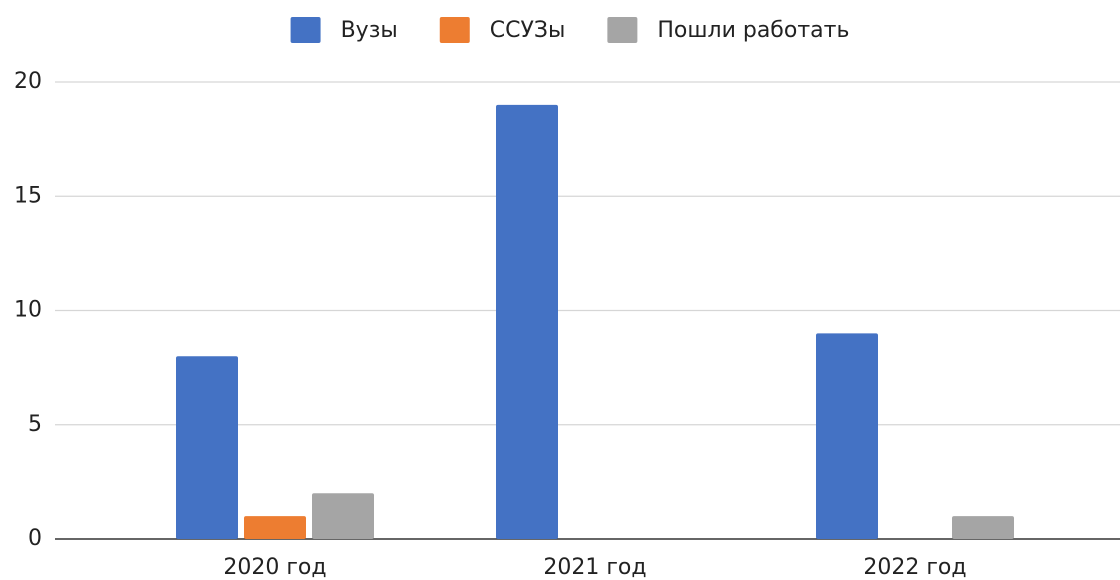 This screenshot has height=580, width=1120. I want to click on y-tick-label: 20, so click(28, 81).